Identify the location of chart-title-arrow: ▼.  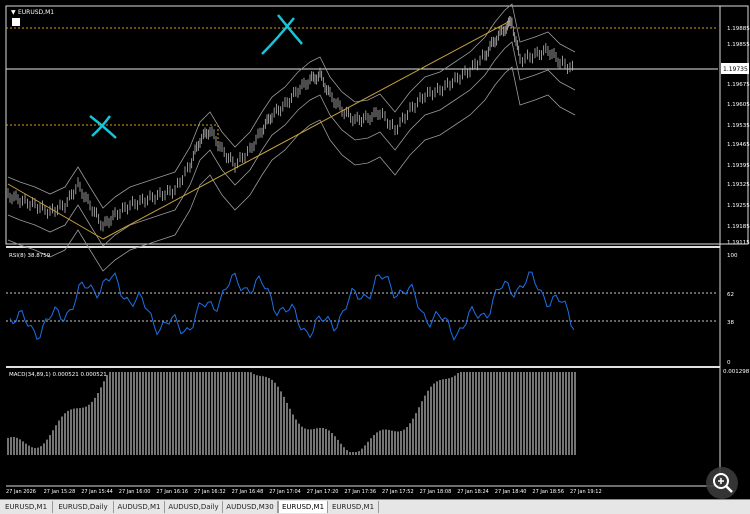
(13, 12).